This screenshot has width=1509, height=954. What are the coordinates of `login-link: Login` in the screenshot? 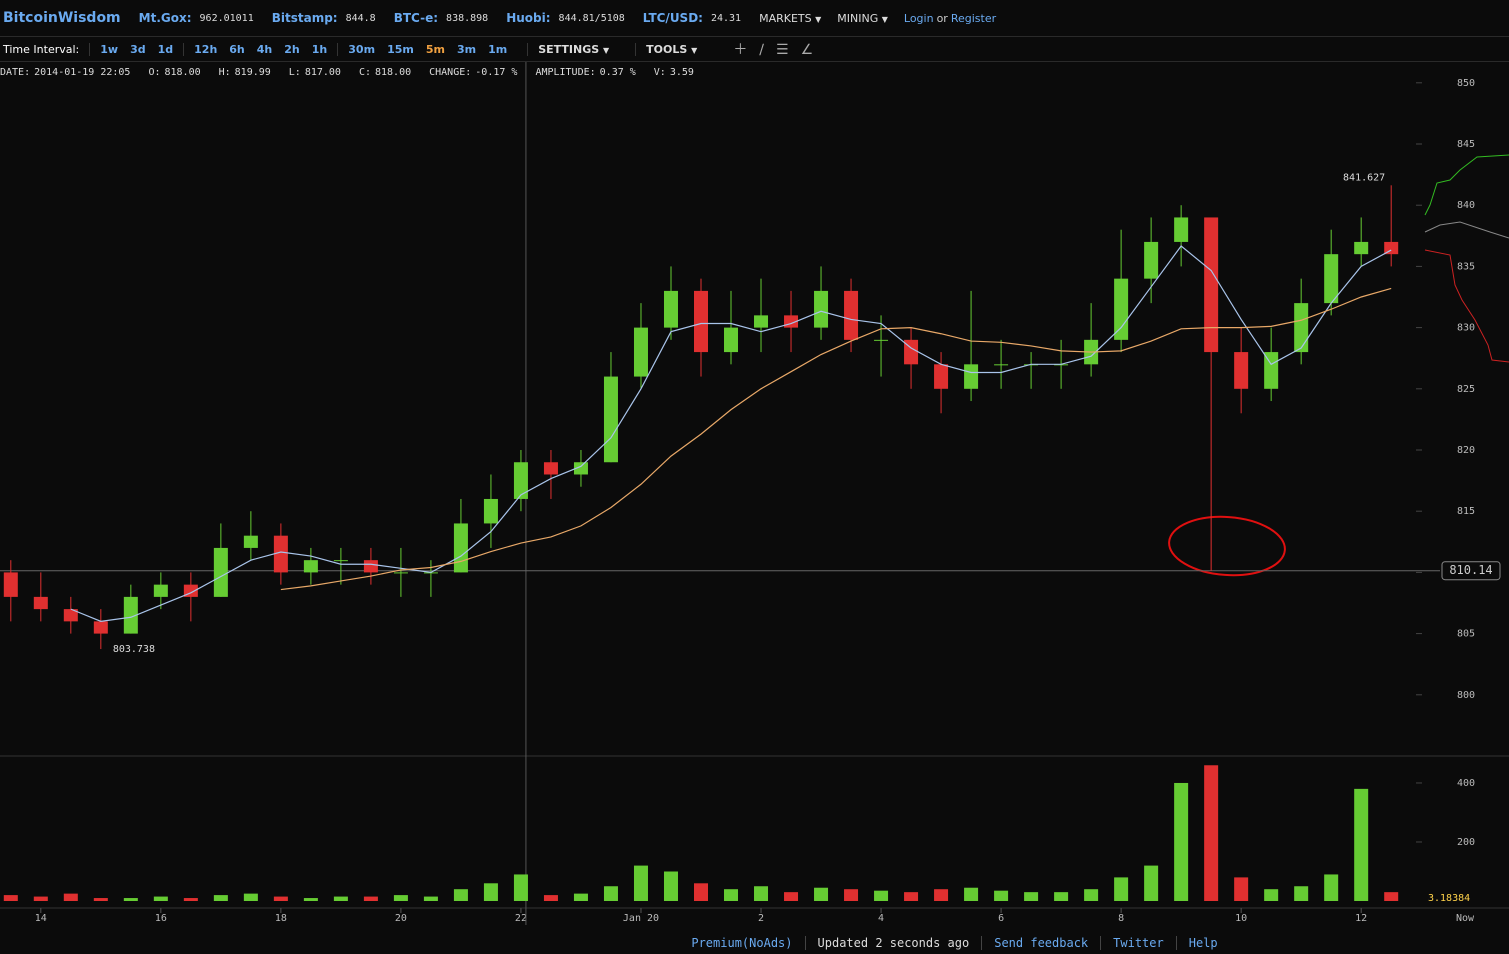 It's located at (918, 18).